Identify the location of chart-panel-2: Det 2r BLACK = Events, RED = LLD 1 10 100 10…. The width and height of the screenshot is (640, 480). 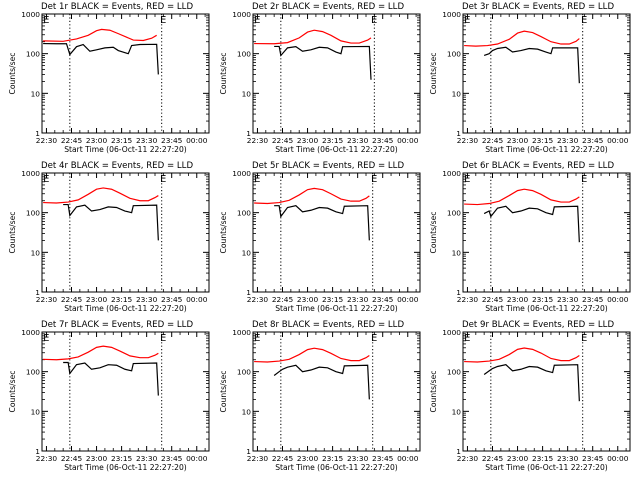
(320, 78).